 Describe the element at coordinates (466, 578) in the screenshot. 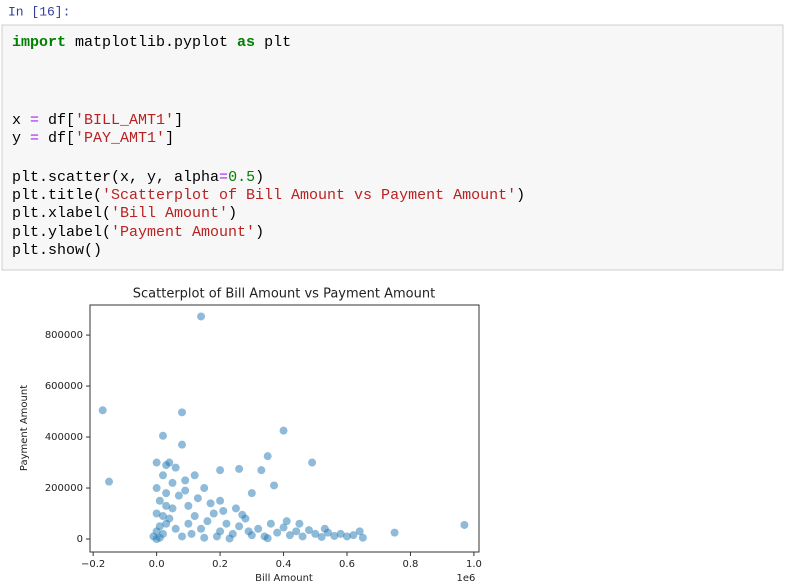

I see `x-offset-label: 1e6` at that location.